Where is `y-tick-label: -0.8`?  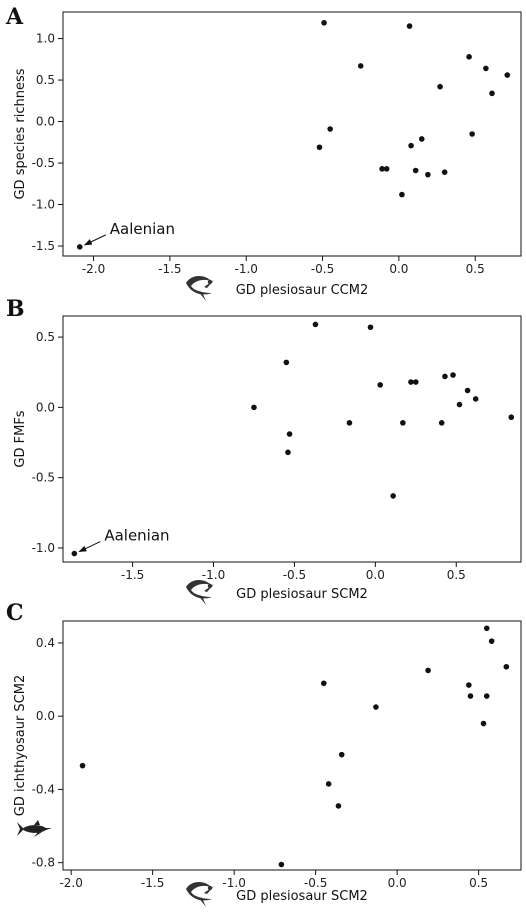 y-tick-label: -0.8 is located at coordinates (43, 863).